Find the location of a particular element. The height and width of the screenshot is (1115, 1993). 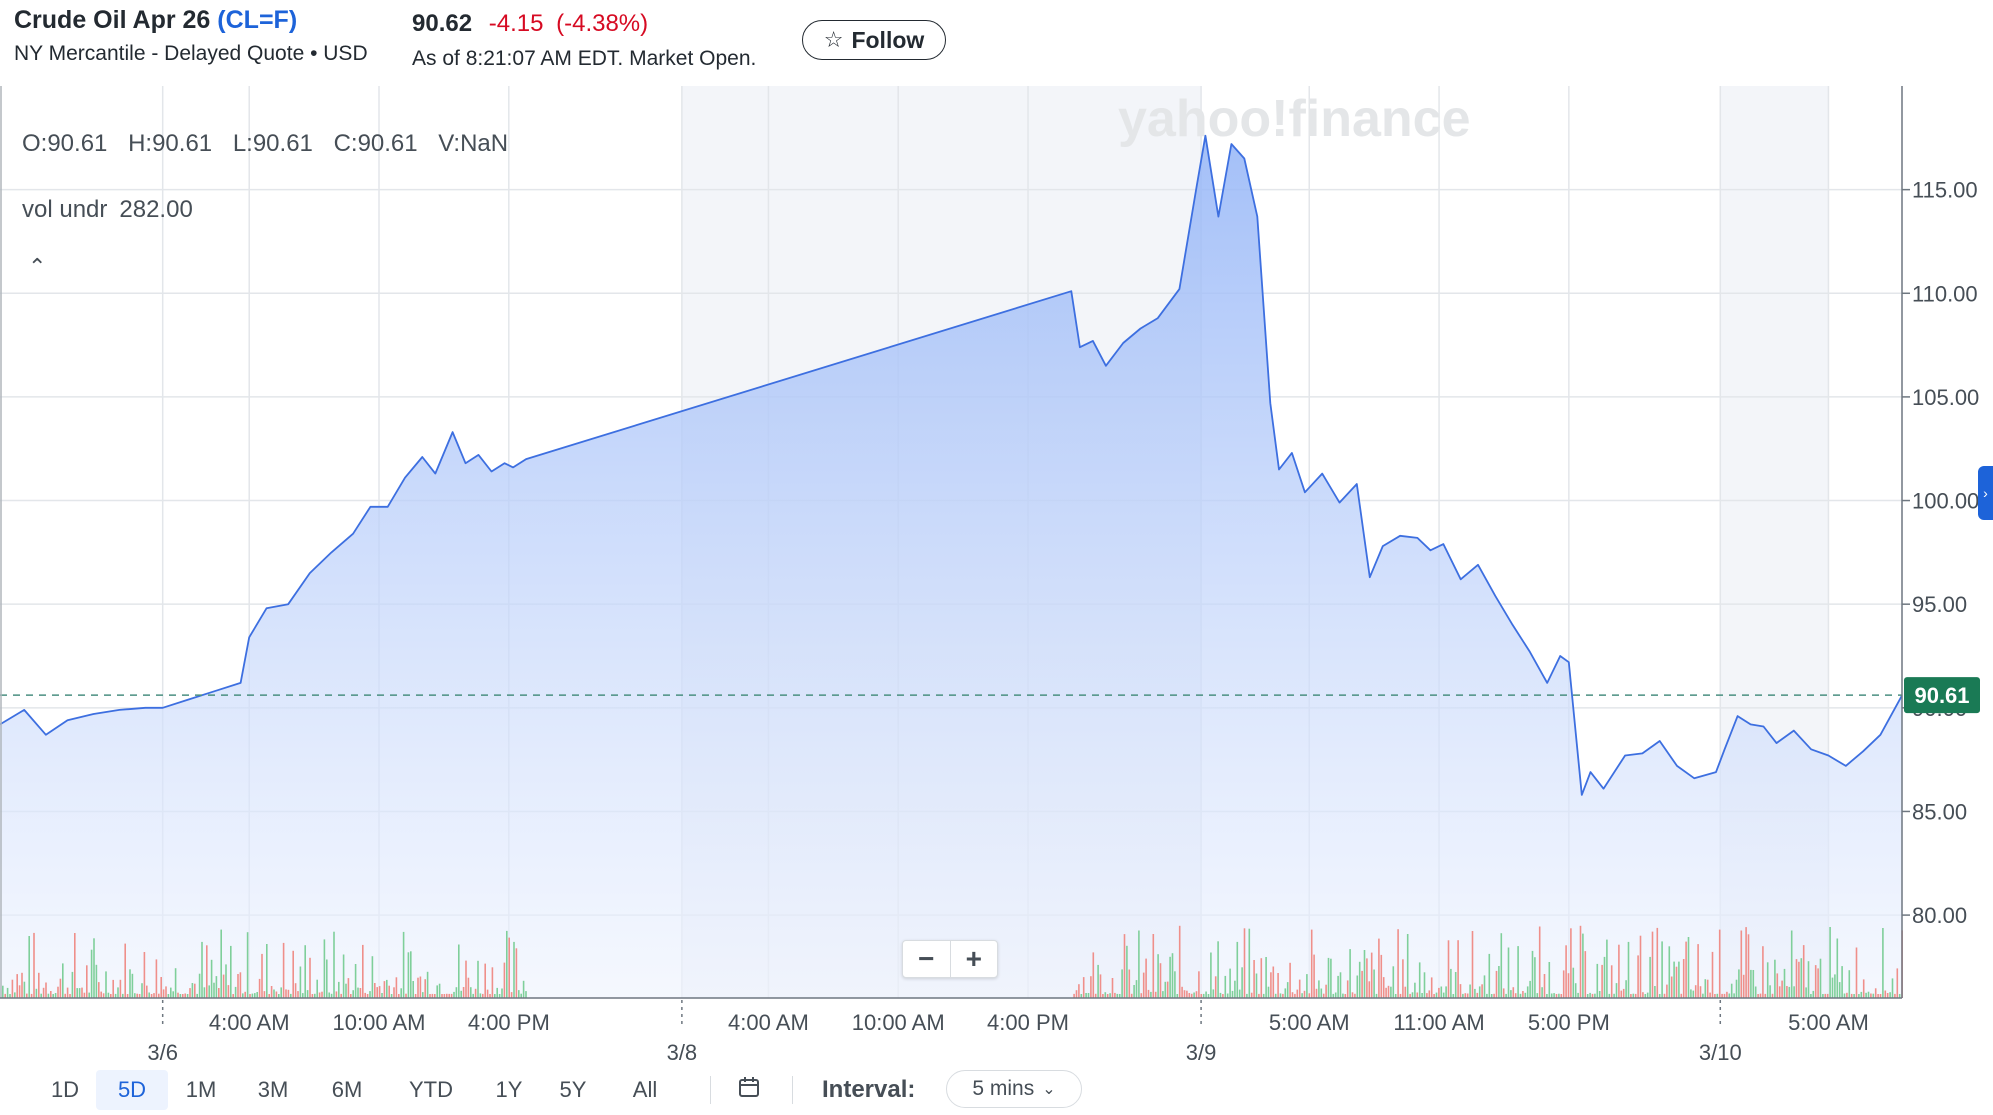

quote-title: Crude Oil Apr 26 (CL=F) is located at coordinates (155, 20).